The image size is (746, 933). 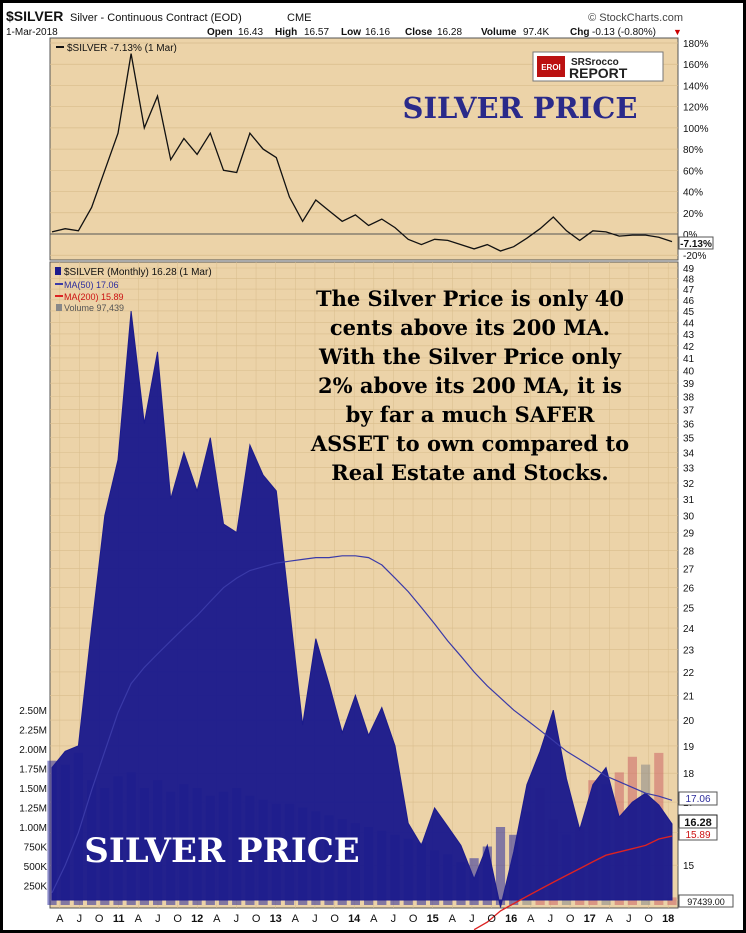 I want to click on bottom-watermark: SILVER PRICE, so click(x=221, y=851).